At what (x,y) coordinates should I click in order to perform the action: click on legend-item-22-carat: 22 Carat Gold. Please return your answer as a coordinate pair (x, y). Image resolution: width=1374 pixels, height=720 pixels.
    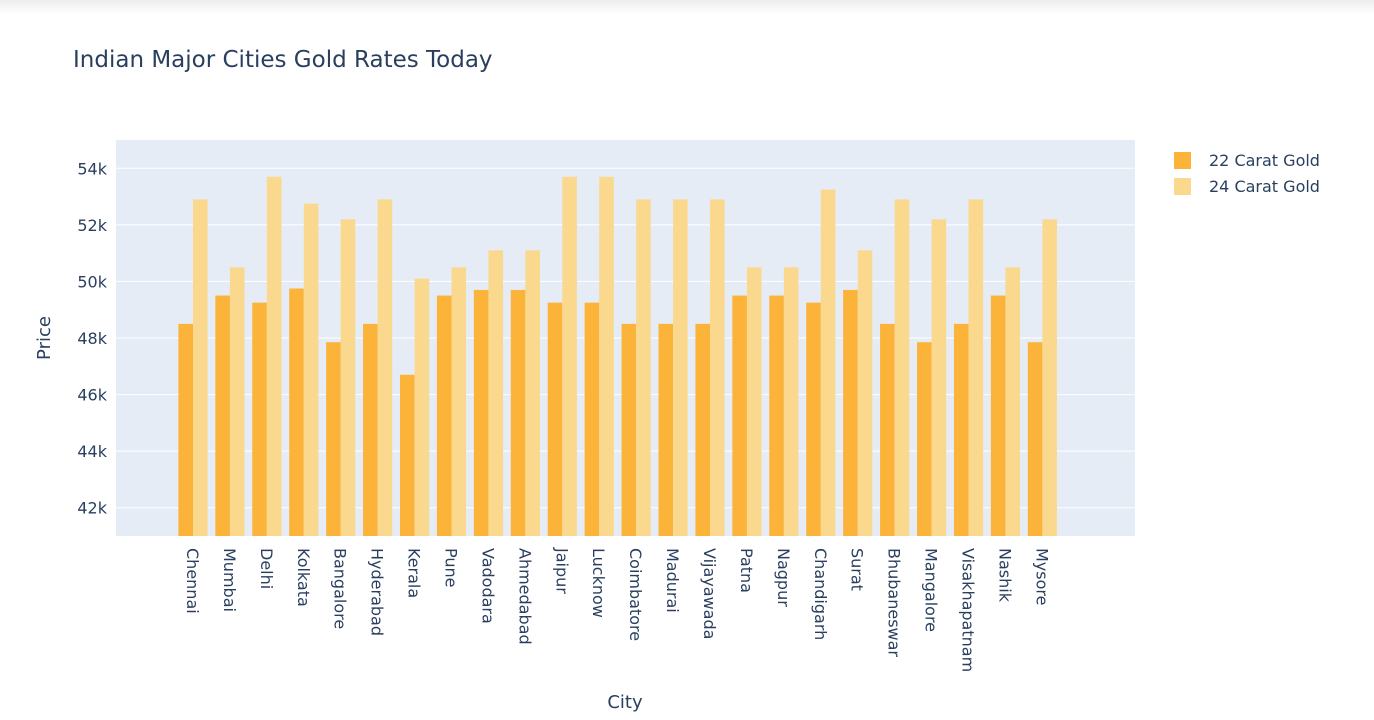
    Looking at the image, I should click on (1247, 160).